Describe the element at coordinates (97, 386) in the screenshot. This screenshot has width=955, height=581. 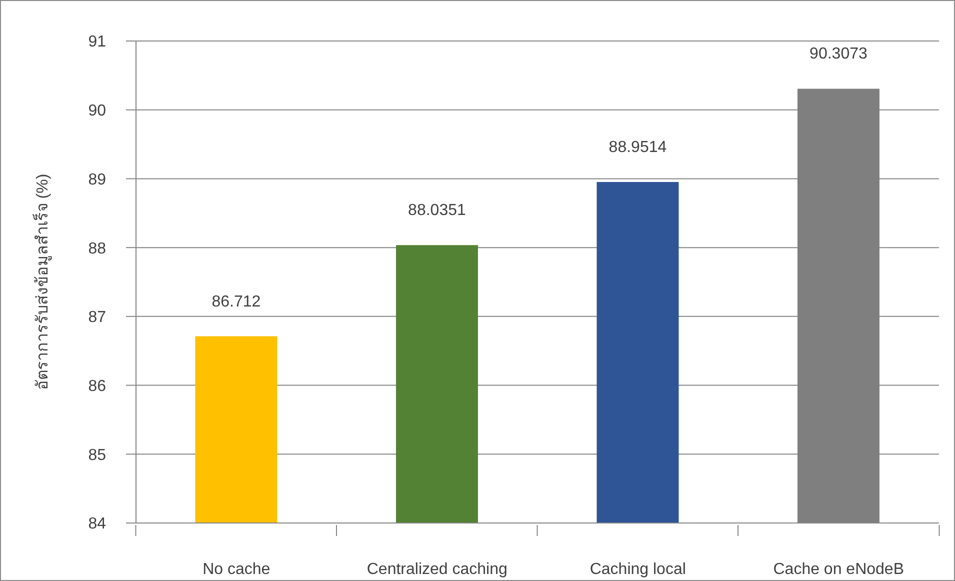
I see `y-tick-label: 86` at that location.